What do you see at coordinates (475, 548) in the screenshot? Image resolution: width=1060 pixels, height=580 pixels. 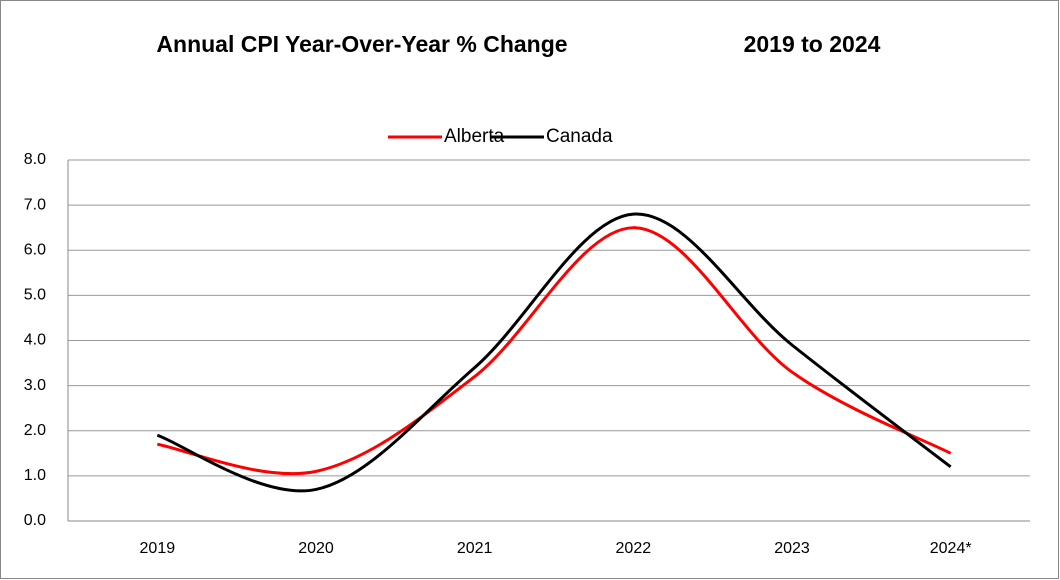 I see `x-tick-label: 2021` at bounding box center [475, 548].